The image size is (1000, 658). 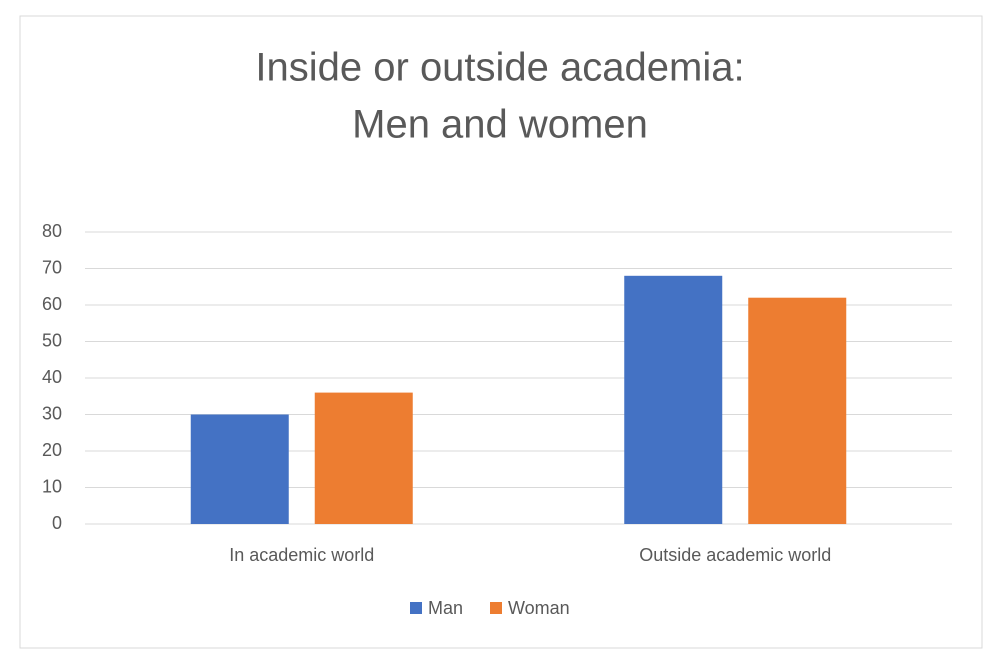 What do you see at coordinates (52, 450) in the screenshot?
I see `y-tick-label: 20` at bounding box center [52, 450].